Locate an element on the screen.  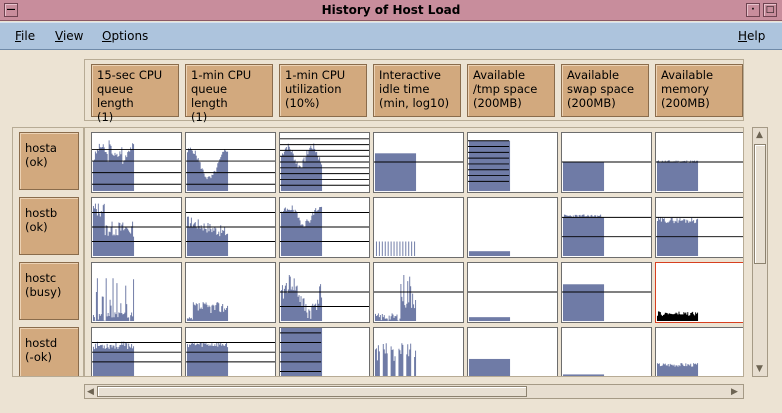
column-header-idle-time: Interactive idle time (min, log10) is located at coordinates (417, 90).